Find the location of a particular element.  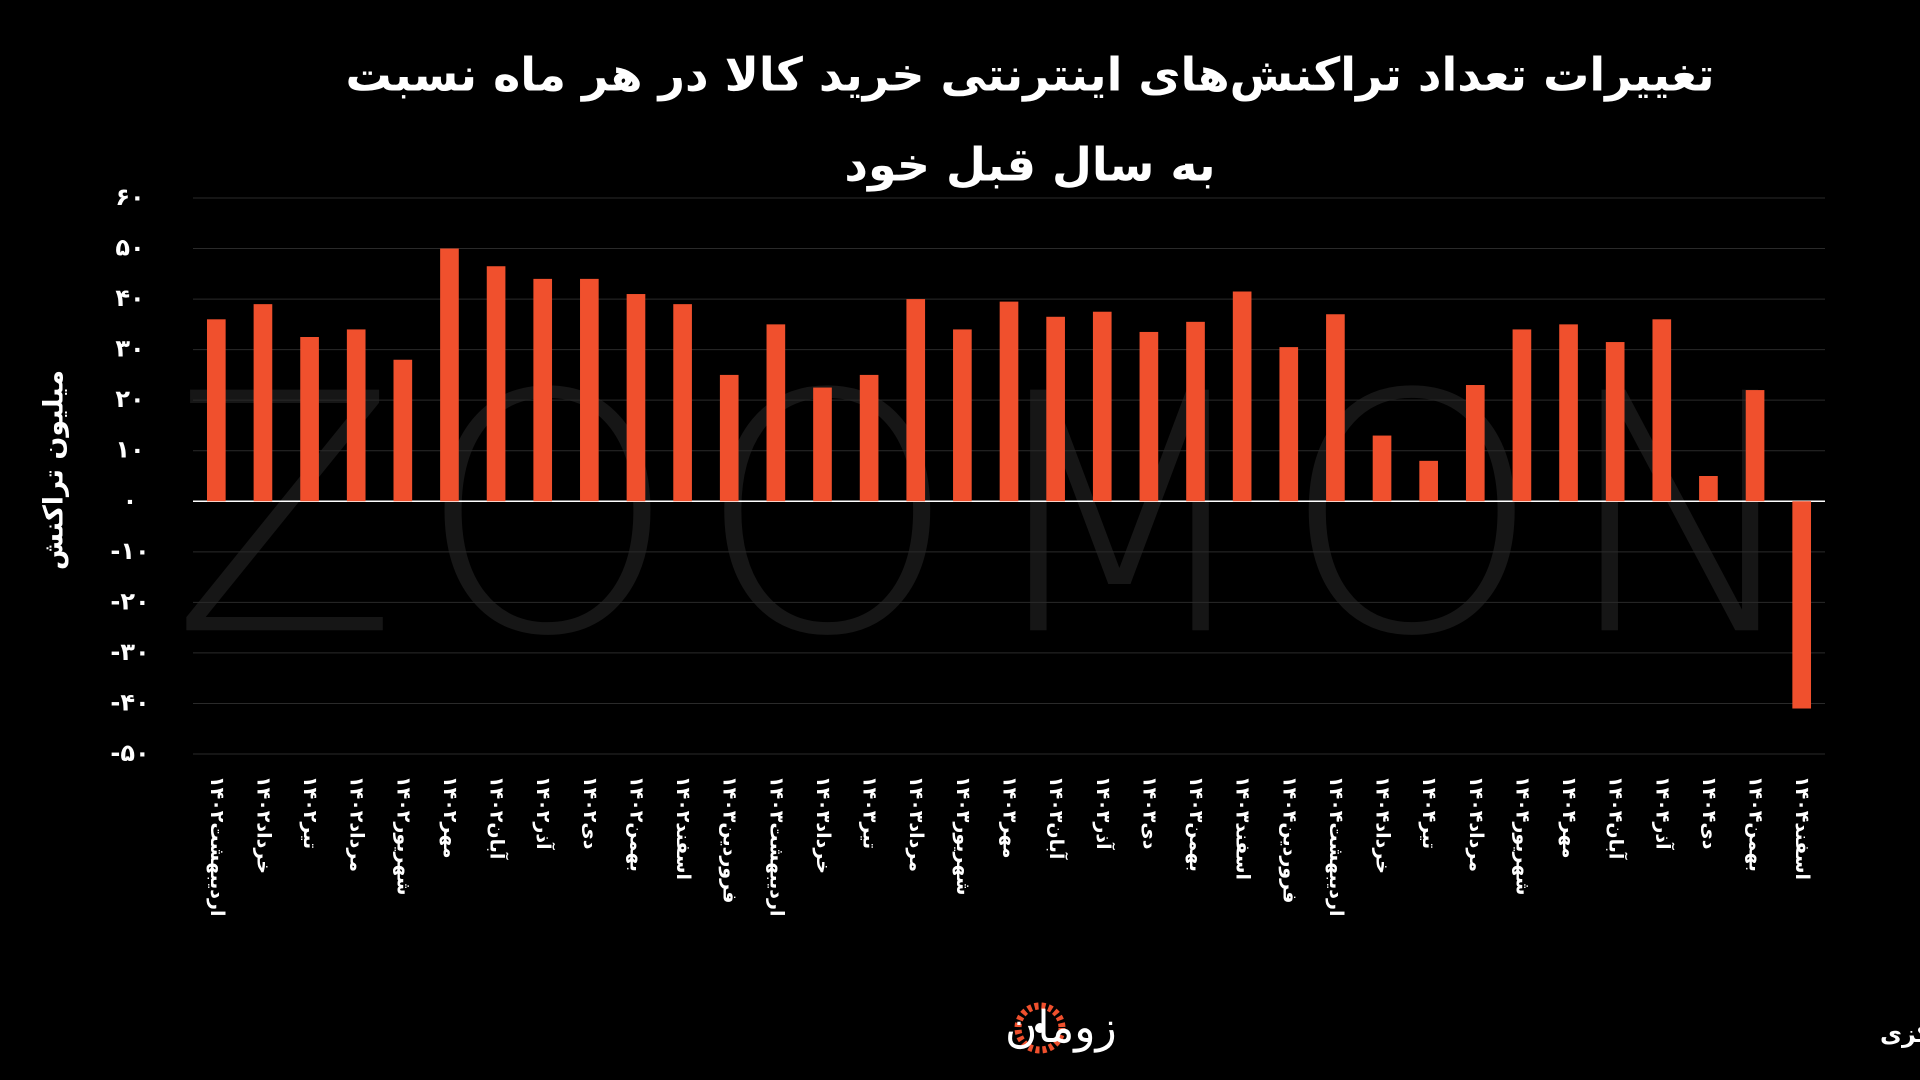

x-tick-label: آبان۱۴۰۴ is located at coordinates (1617, 818).